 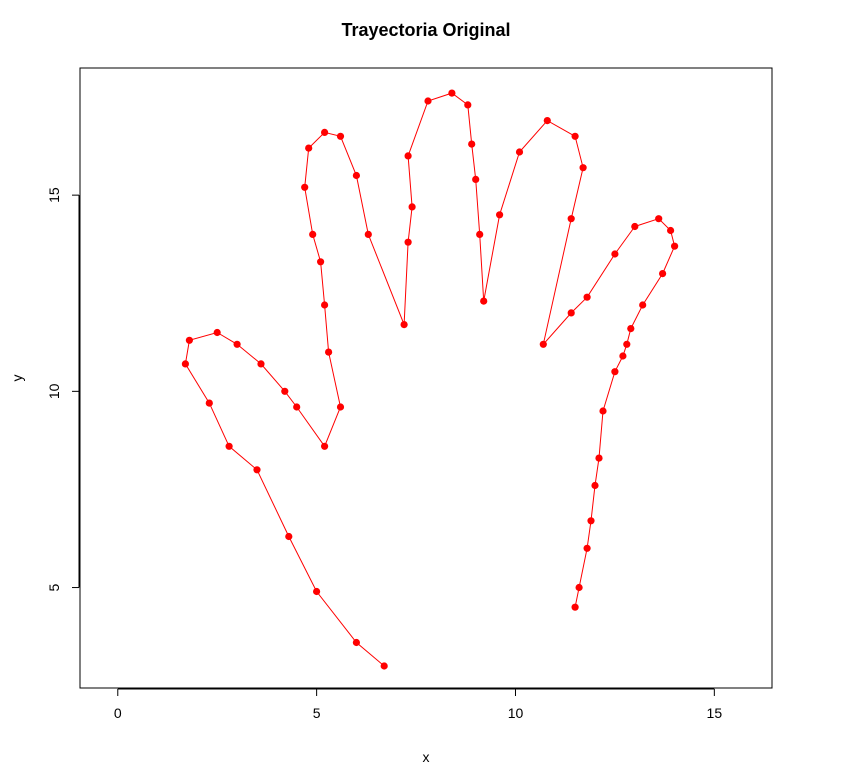 What do you see at coordinates (54, 587) in the screenshot?
I see `y-tick-label: 5` at bounding box center [54, 587].